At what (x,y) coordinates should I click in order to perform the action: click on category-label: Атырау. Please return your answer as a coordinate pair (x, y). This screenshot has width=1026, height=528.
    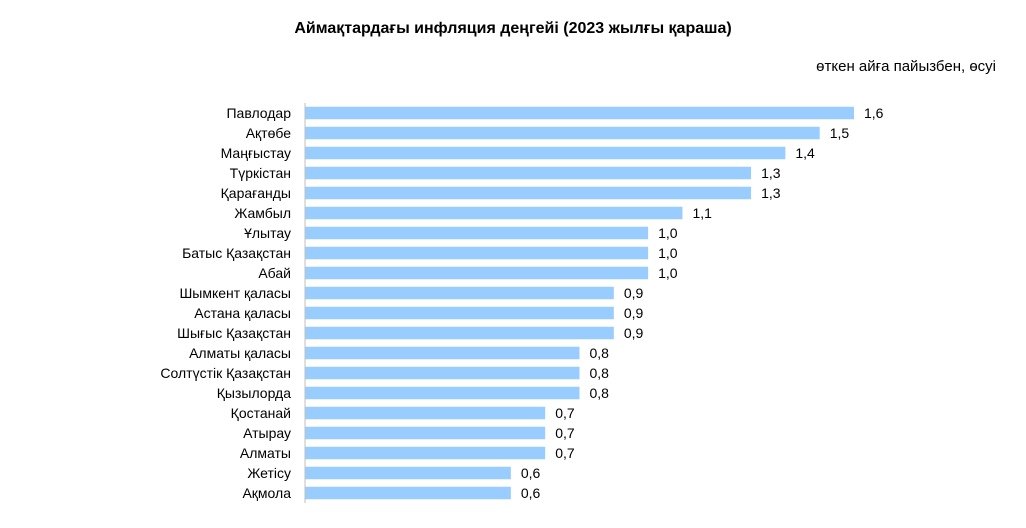
    Looking at the image, I should click on (267, 433).